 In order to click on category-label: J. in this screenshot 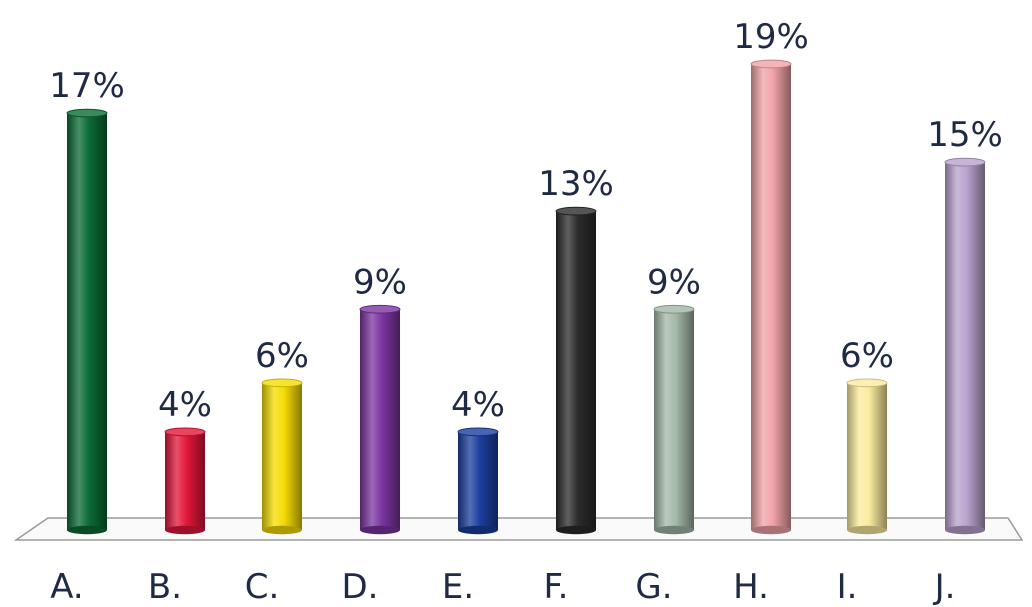, I will do `click(944, 587)`.